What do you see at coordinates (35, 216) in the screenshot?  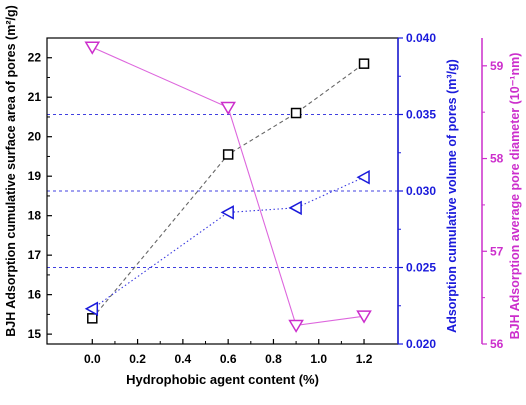 I see `surface-area-tick-label: 18` at bounding box center [35, 216].